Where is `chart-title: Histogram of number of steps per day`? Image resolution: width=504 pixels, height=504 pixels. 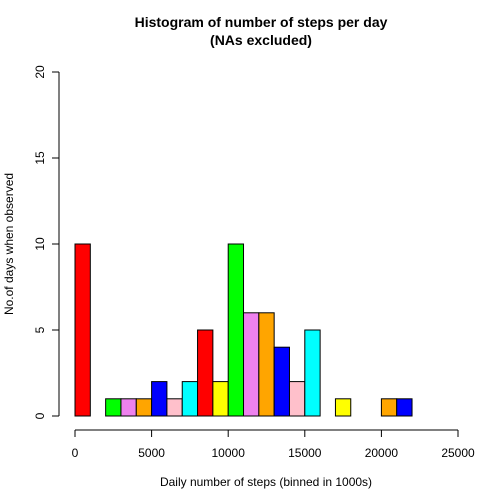 chart-title: Histogram of number of steps per day is located at coordinates (261, 22).